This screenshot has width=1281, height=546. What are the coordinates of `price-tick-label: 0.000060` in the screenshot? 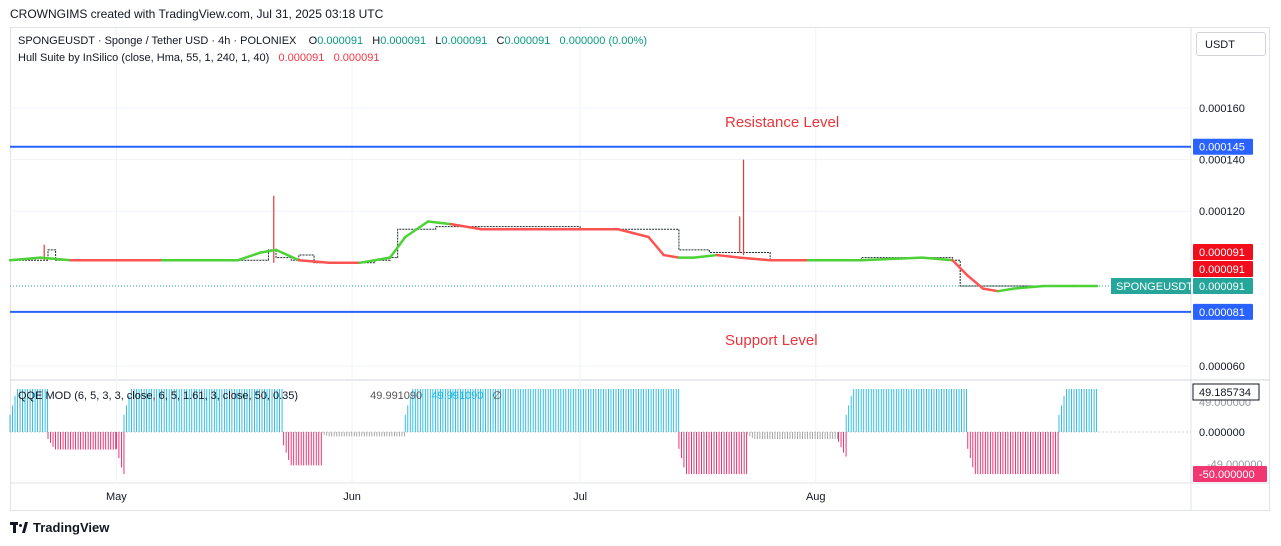 It's located at (1222, 367).